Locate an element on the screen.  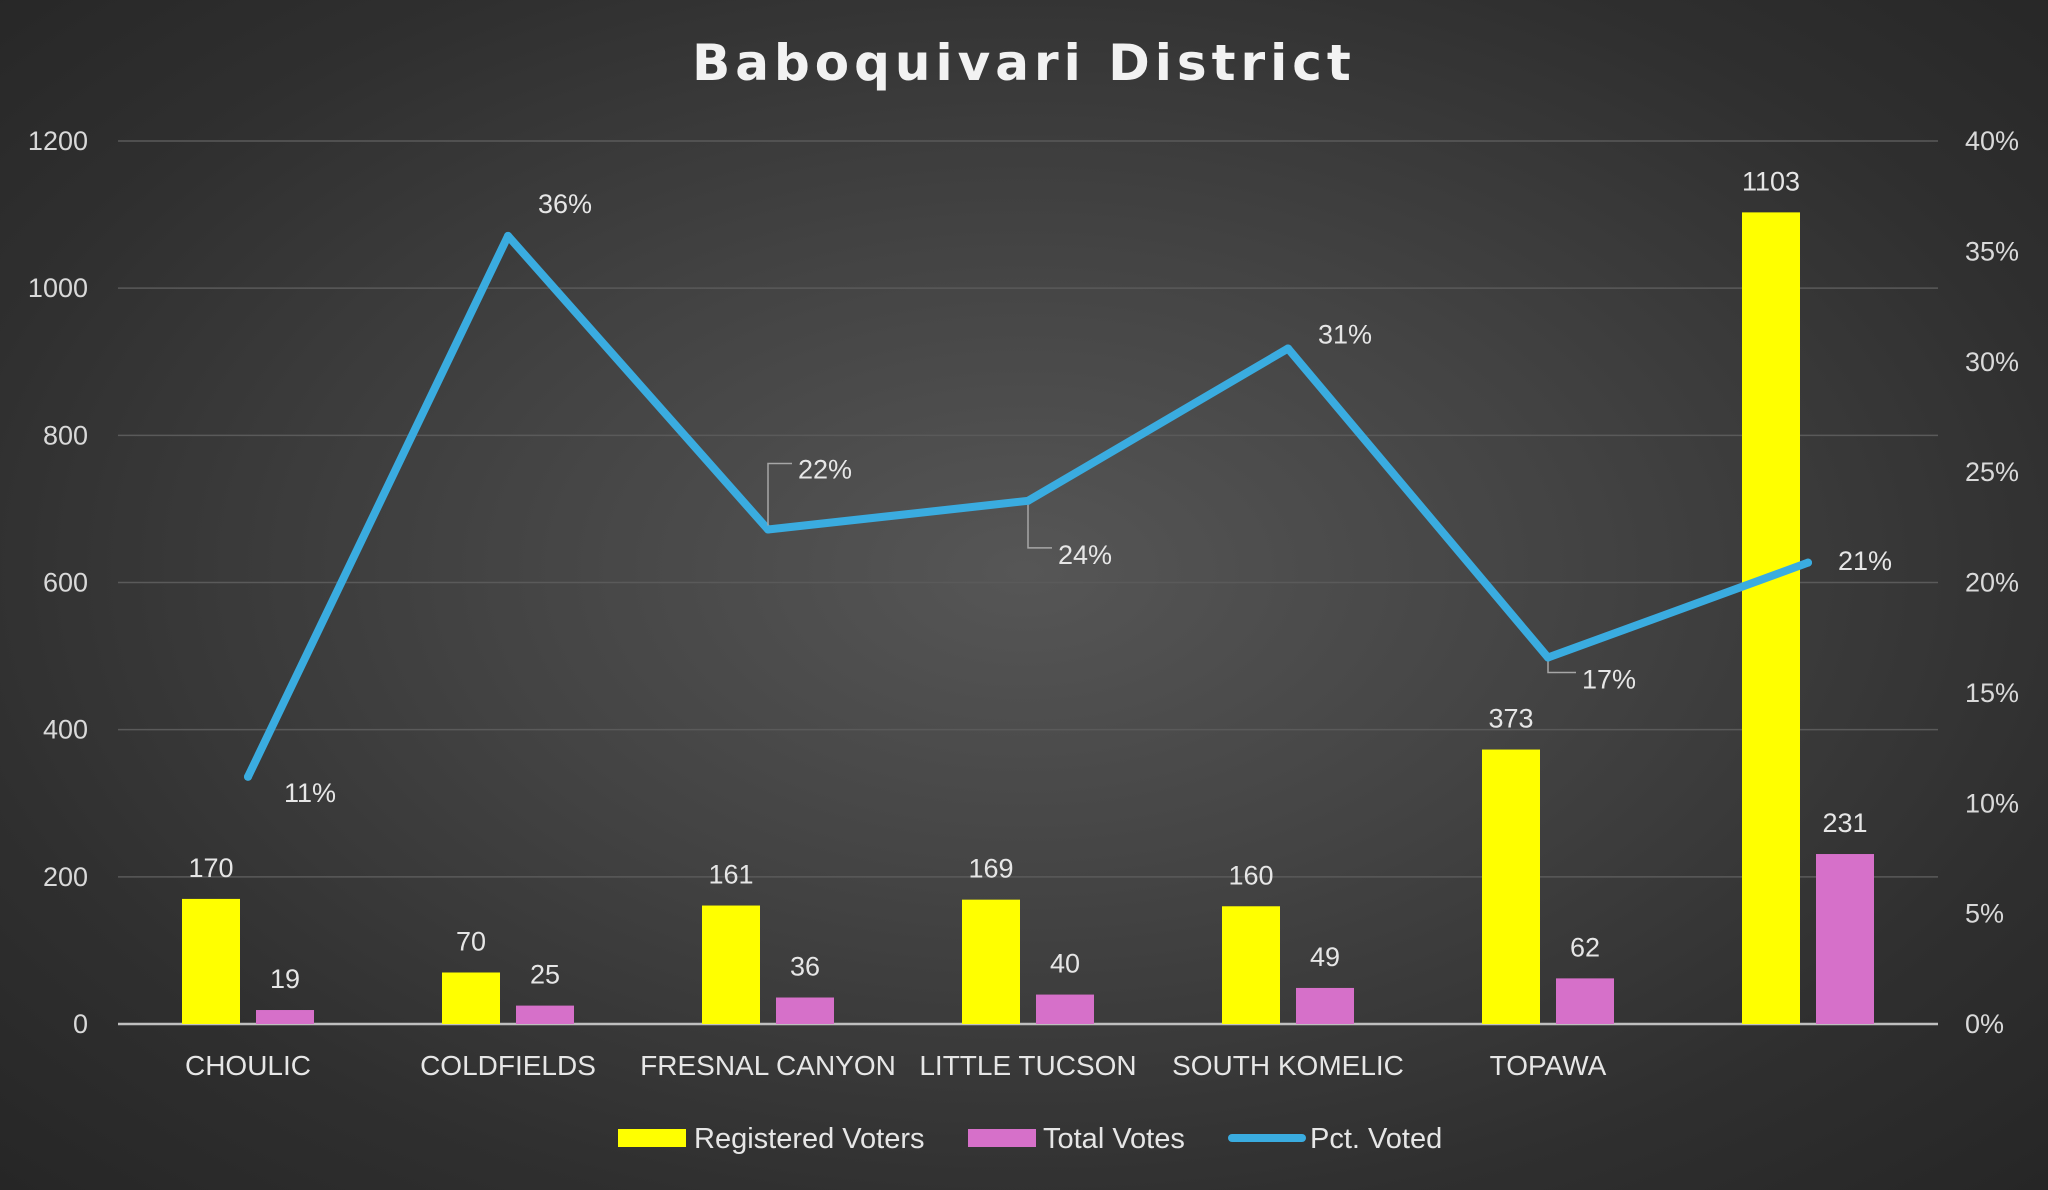
right-axis-ticks: 0% 5% 10% 15% 20% 25% 30% 35% 40% is located at coordinates (1992, 582).